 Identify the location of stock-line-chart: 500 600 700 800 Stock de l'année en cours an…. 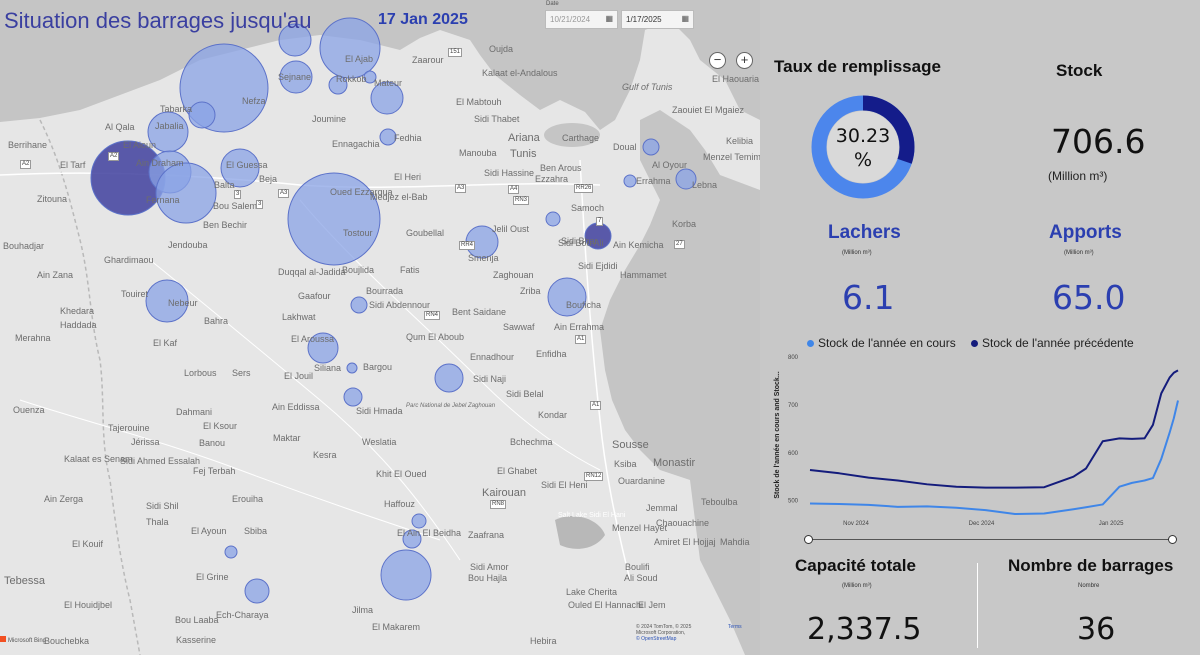
(980, 452).